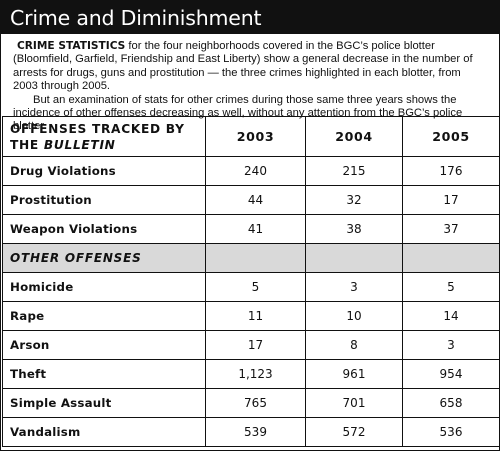  I want to click on cell-value: 37, so click(451, 229).